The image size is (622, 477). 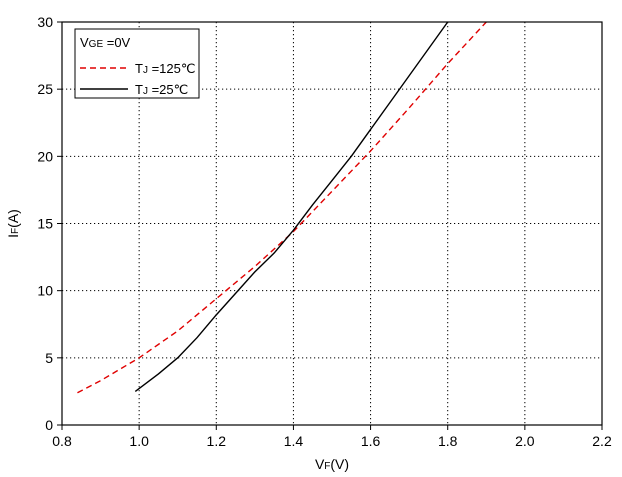 I want to click on legend-box, so click(x=137, y=63).